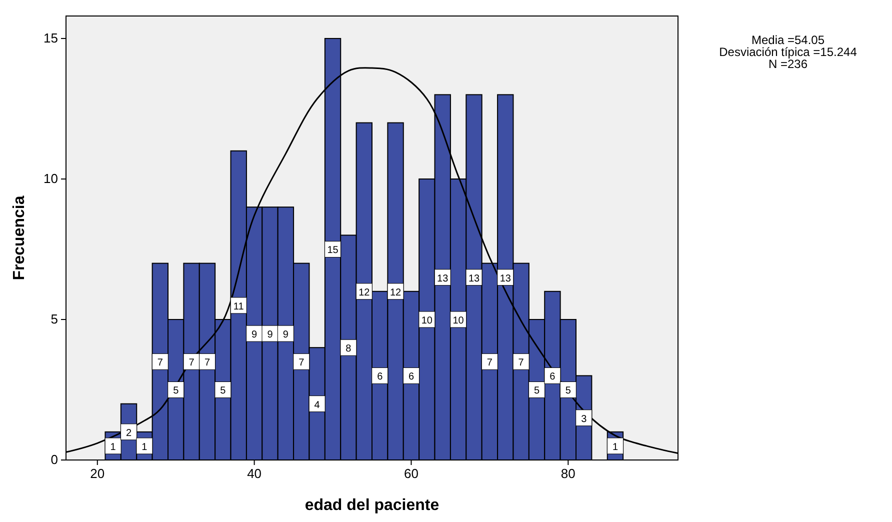  What do you see at coordinates (788, 40) in the screenshot?
I see `text: Media =54.05` at bounding box center [788, 40].